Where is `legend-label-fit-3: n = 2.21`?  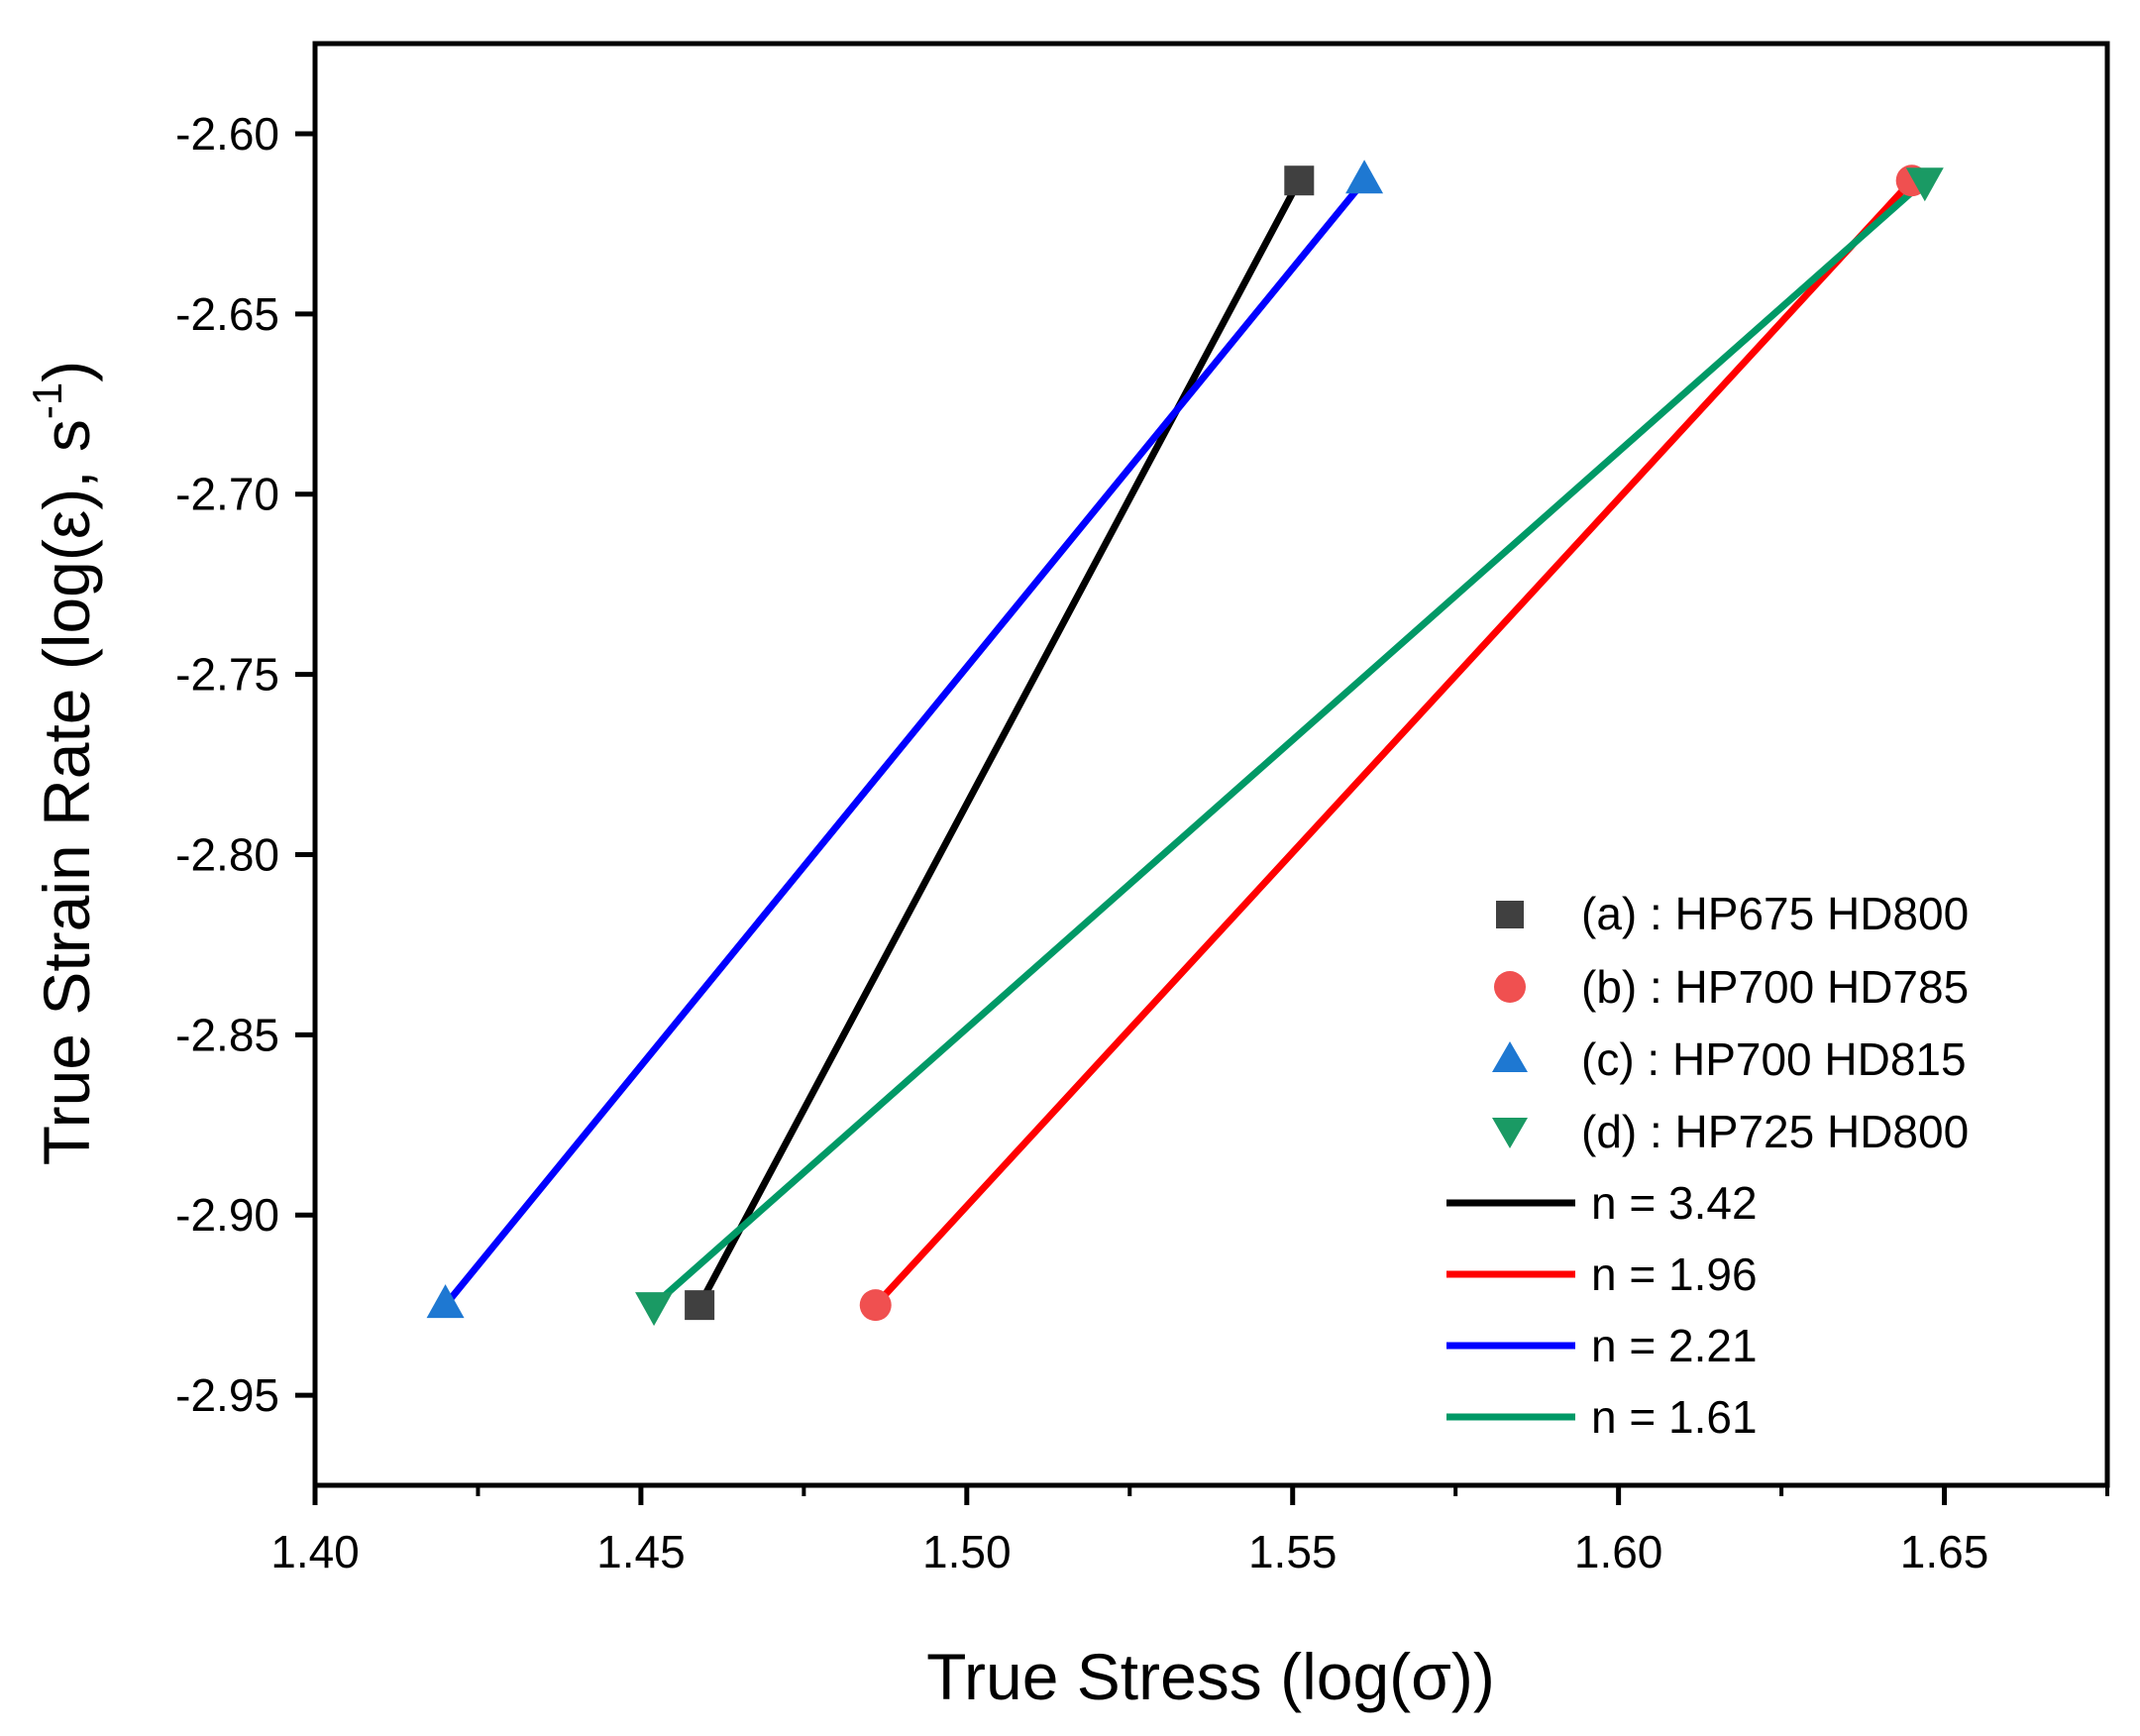 legend-label-fit-3: n = 2.21 is located at coordinates (1674, 1345).